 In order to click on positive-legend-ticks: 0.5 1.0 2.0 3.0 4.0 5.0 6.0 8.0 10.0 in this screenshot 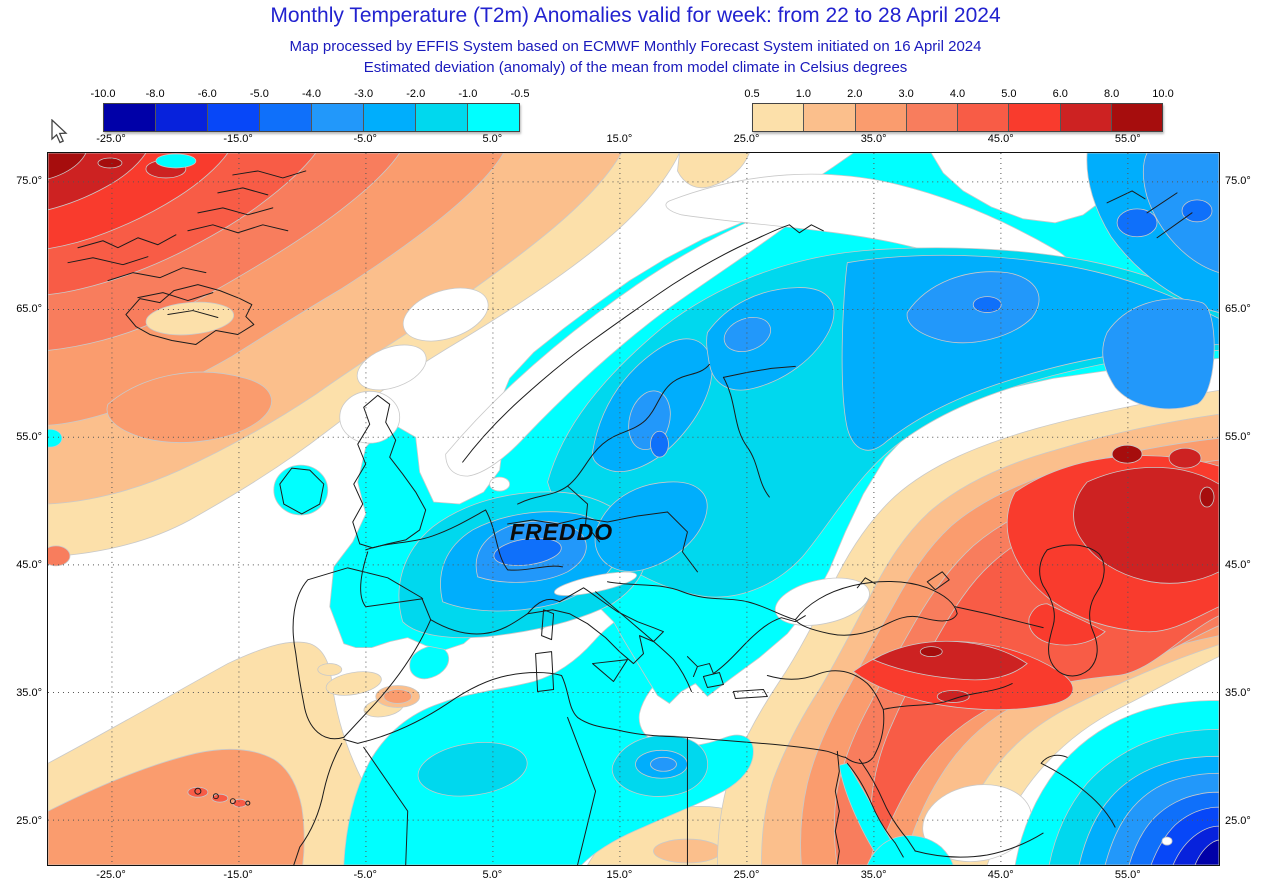, I will do `click(958, 94)`.